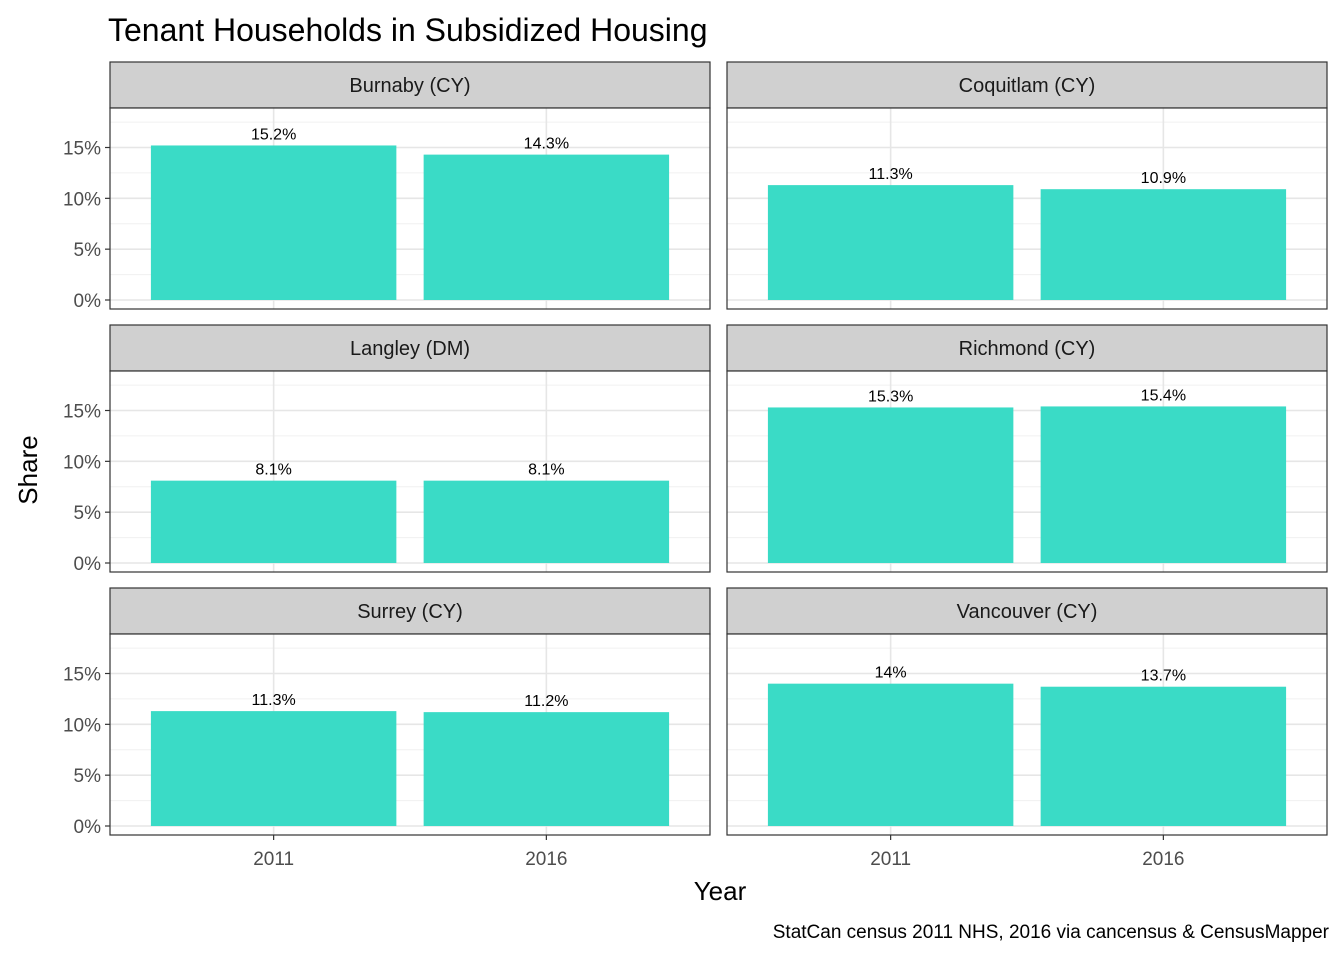 The width and height of the screenshot is (1344, 960). Describe the element at coordinates (720, 891) in the screenshot. I see `x-axis-title: Year` at that location.